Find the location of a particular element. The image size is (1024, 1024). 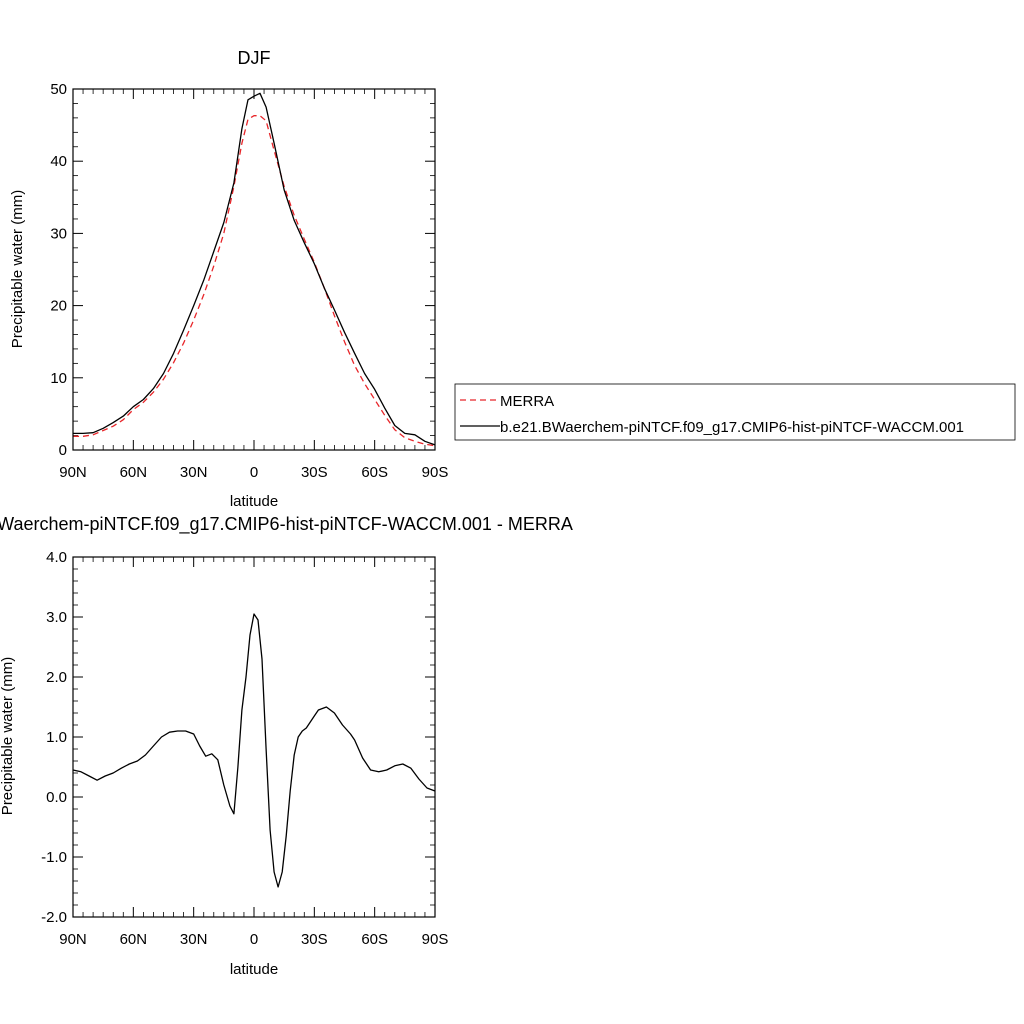

legend-box is located at coordinates (735, 412).